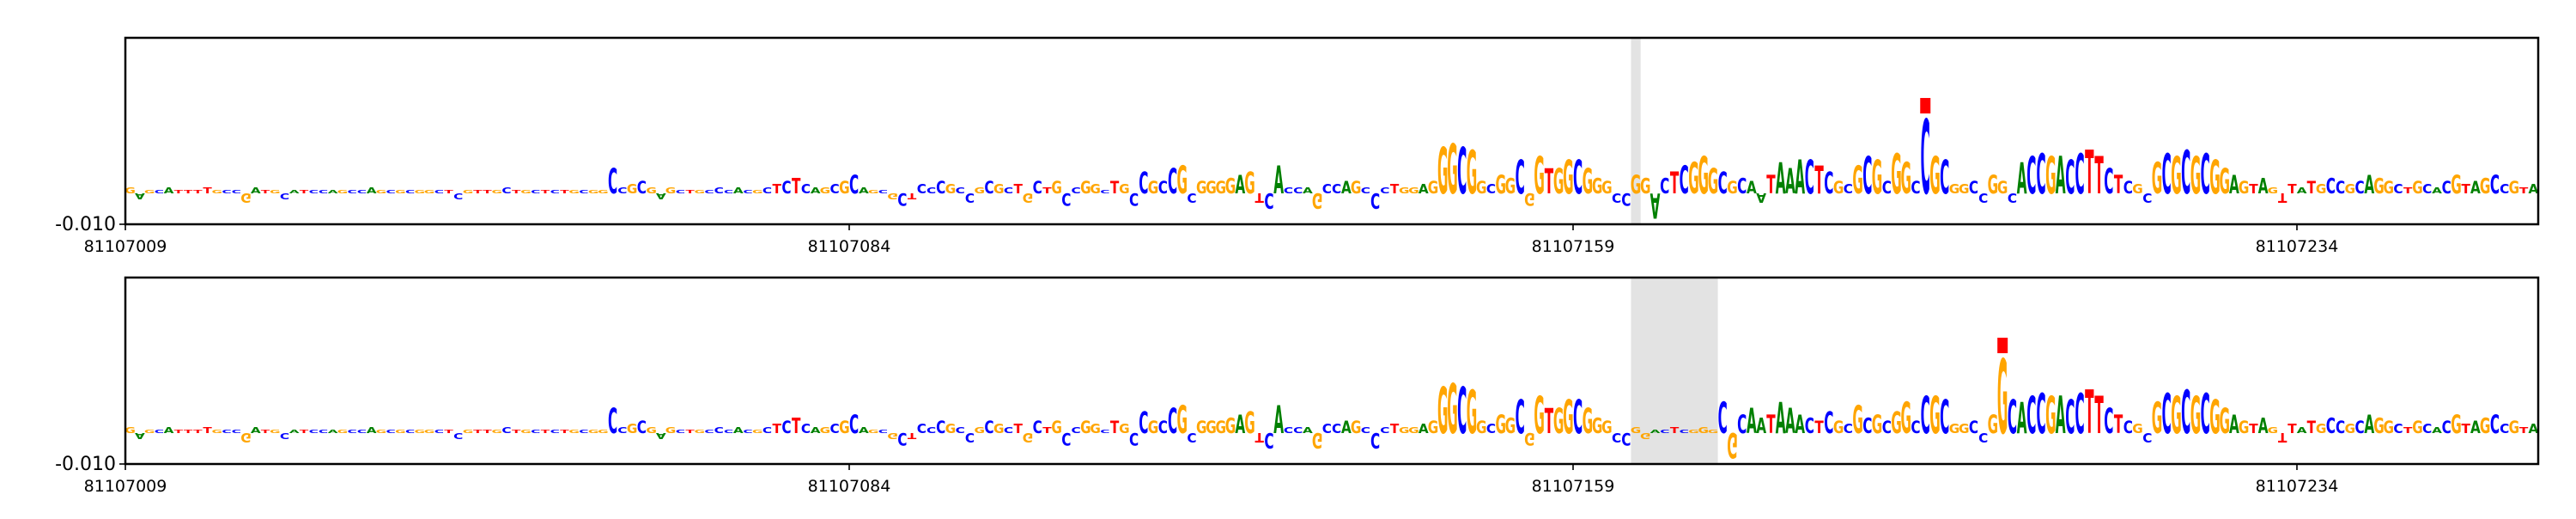 This screenshot has height=519, width=2576. Describe the element at coordinates (2297, 486) in the screenshot. I see `x-tick-label: 81107234` at that location.